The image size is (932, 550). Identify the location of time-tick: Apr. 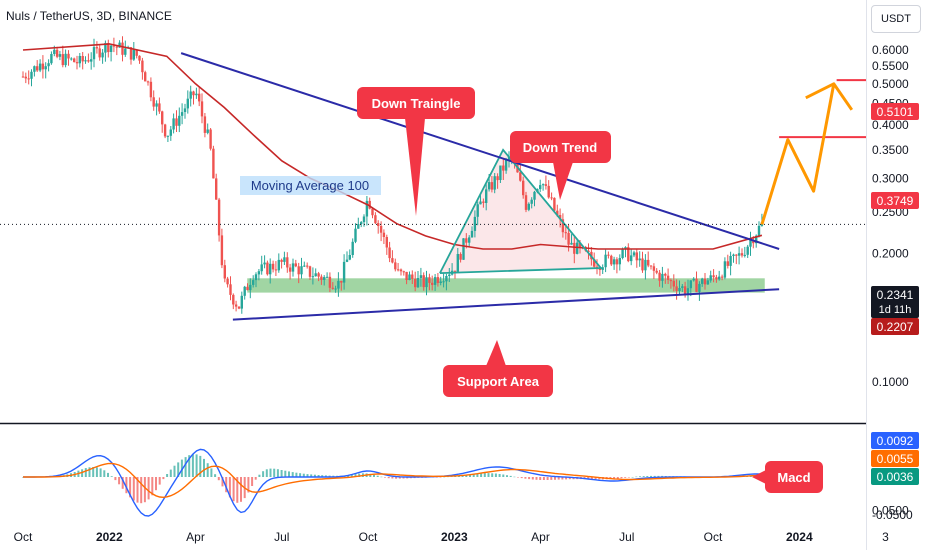
(540, 537).